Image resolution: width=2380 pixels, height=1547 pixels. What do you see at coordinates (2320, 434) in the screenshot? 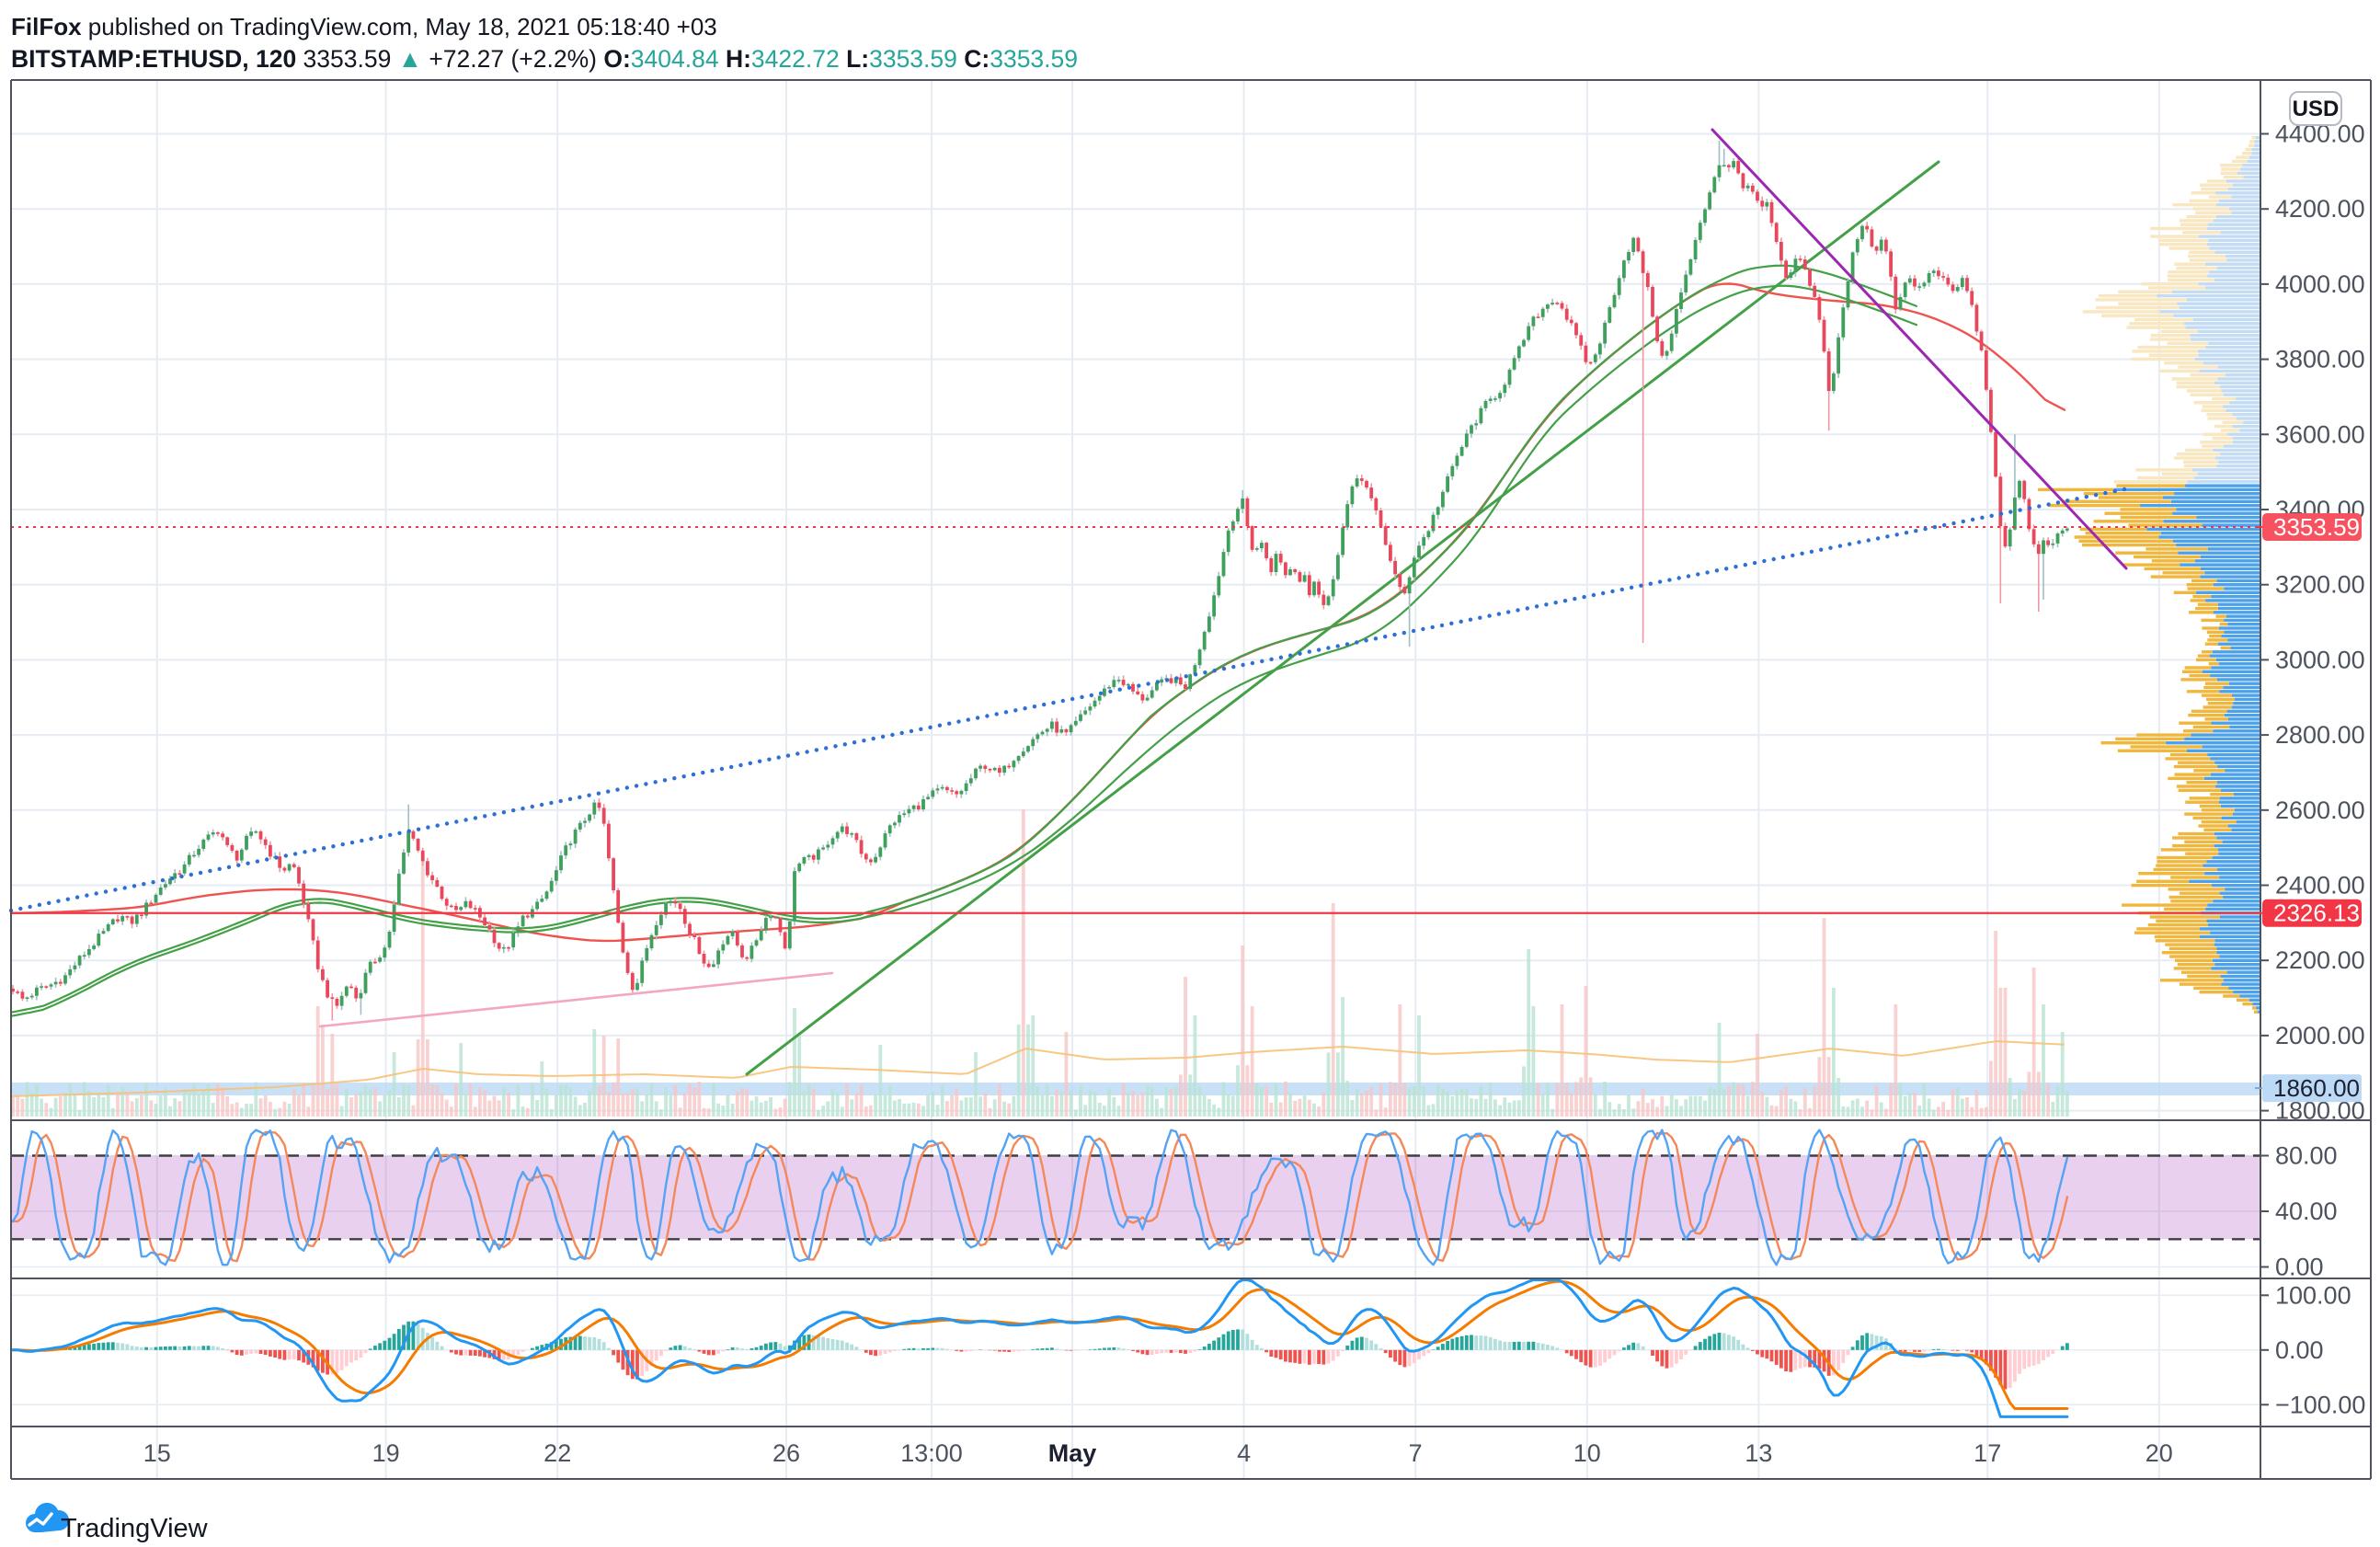
I see `svg-text: 3600.00` at bounding box center [2320, 434].